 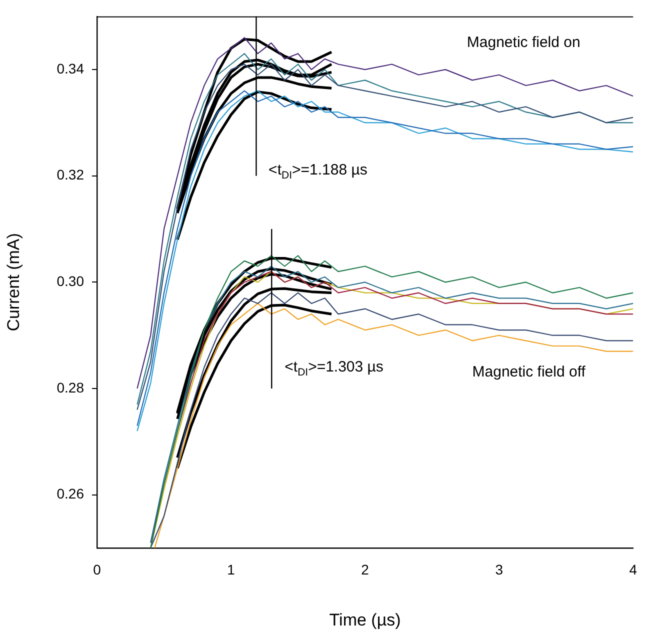 I want to click on y-tick-label: 0.34, so click(x=70, y=68).